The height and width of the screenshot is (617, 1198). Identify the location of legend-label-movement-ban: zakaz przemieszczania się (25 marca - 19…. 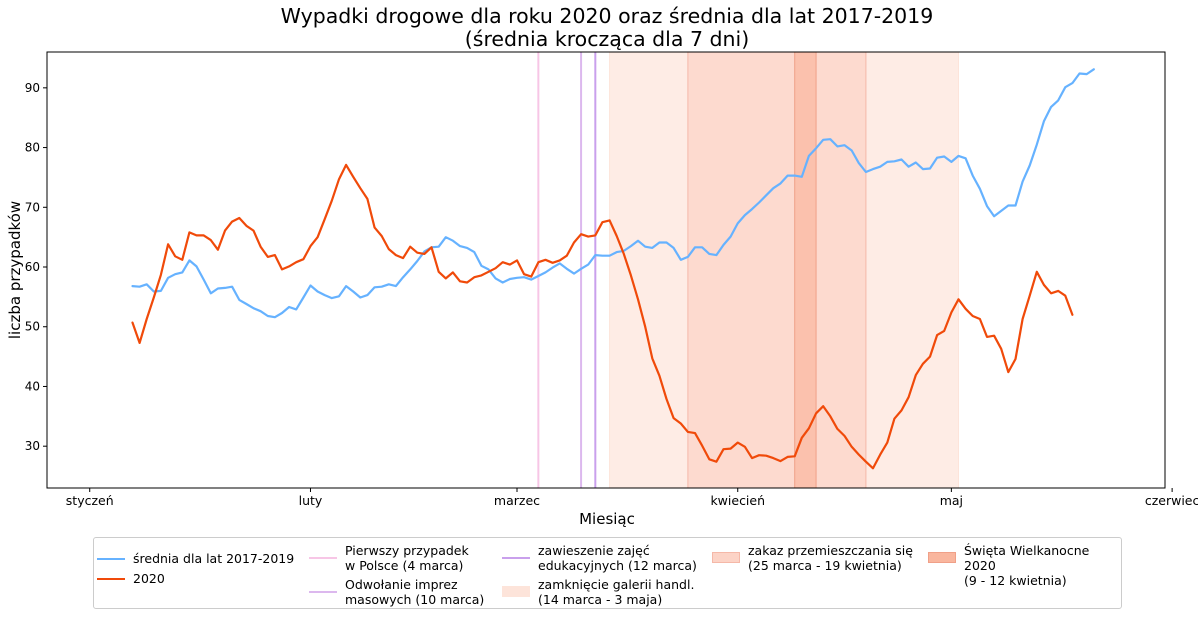
(830, 558).